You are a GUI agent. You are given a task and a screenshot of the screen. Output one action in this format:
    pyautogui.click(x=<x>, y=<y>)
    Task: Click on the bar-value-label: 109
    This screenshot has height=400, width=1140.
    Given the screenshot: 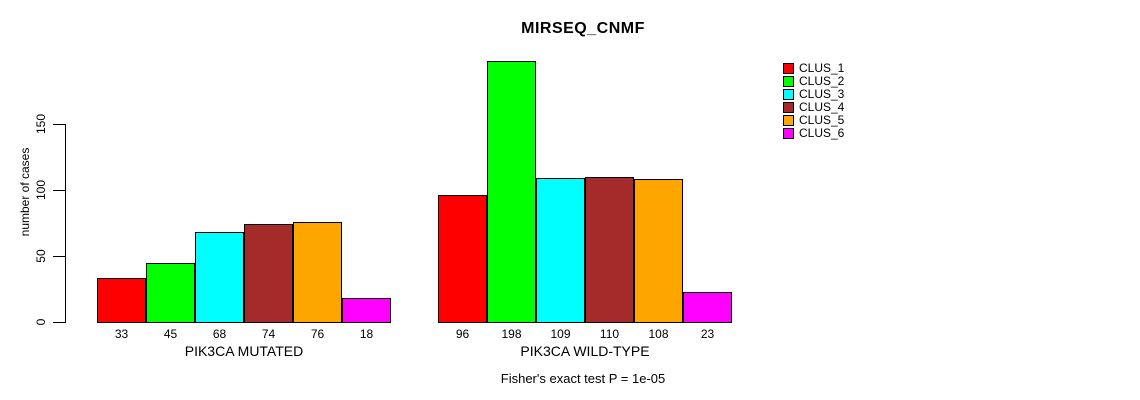 What is the action you would take?
    pyautogui.click(x=560, y=334)
    